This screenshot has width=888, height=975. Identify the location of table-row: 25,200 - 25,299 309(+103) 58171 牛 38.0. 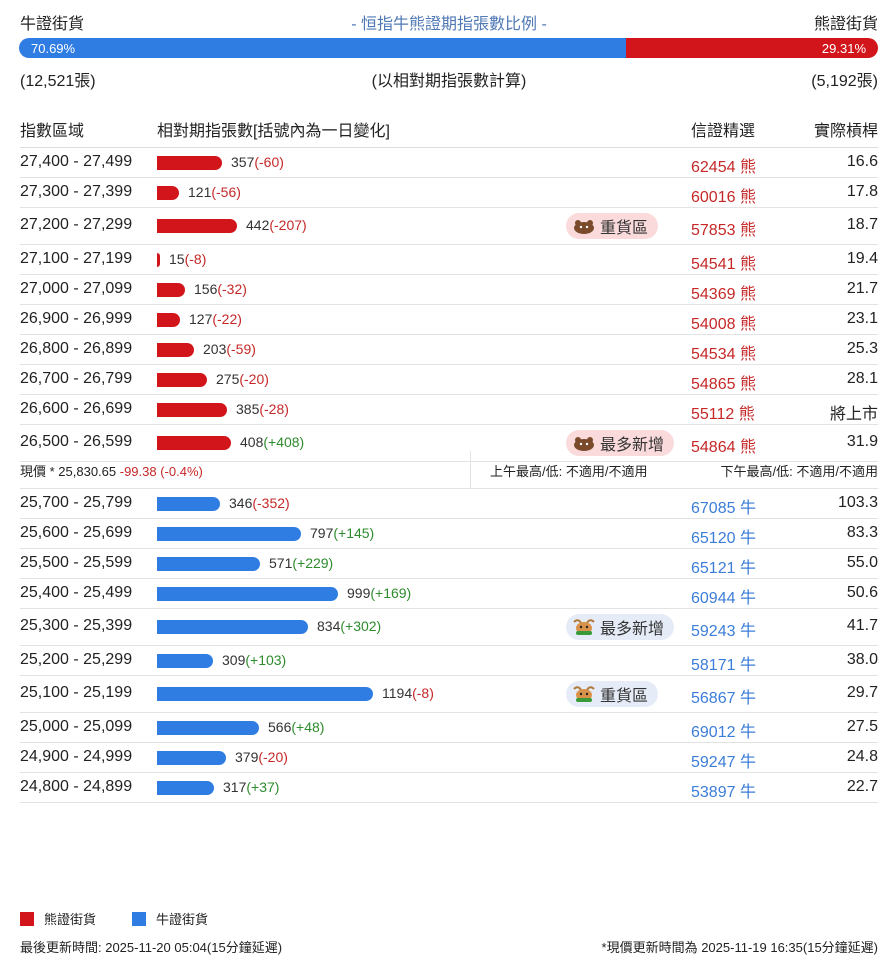
(449, 661).